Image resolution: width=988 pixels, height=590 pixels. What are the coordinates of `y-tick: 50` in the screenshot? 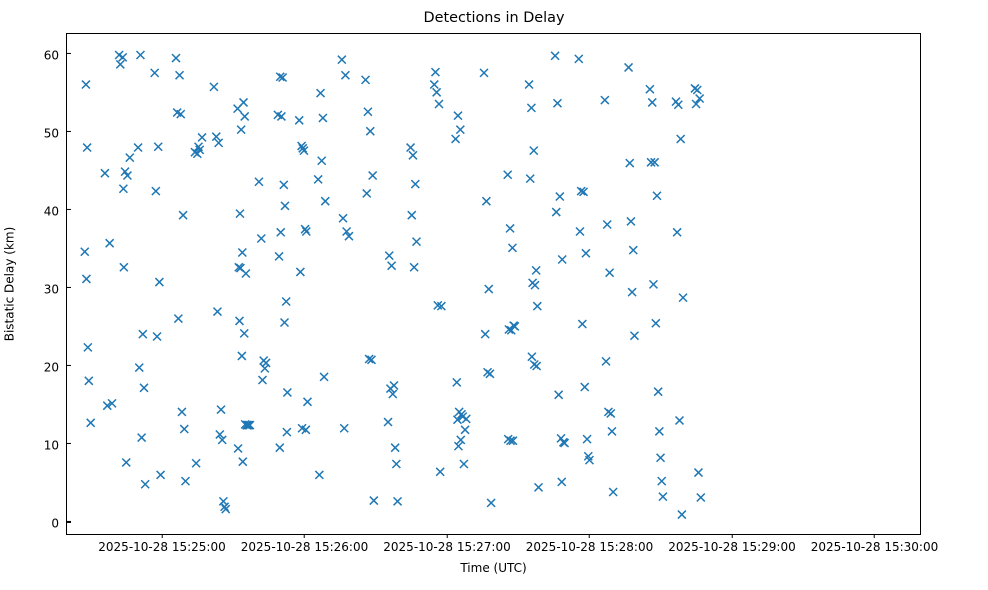 It's located at (57, 131).